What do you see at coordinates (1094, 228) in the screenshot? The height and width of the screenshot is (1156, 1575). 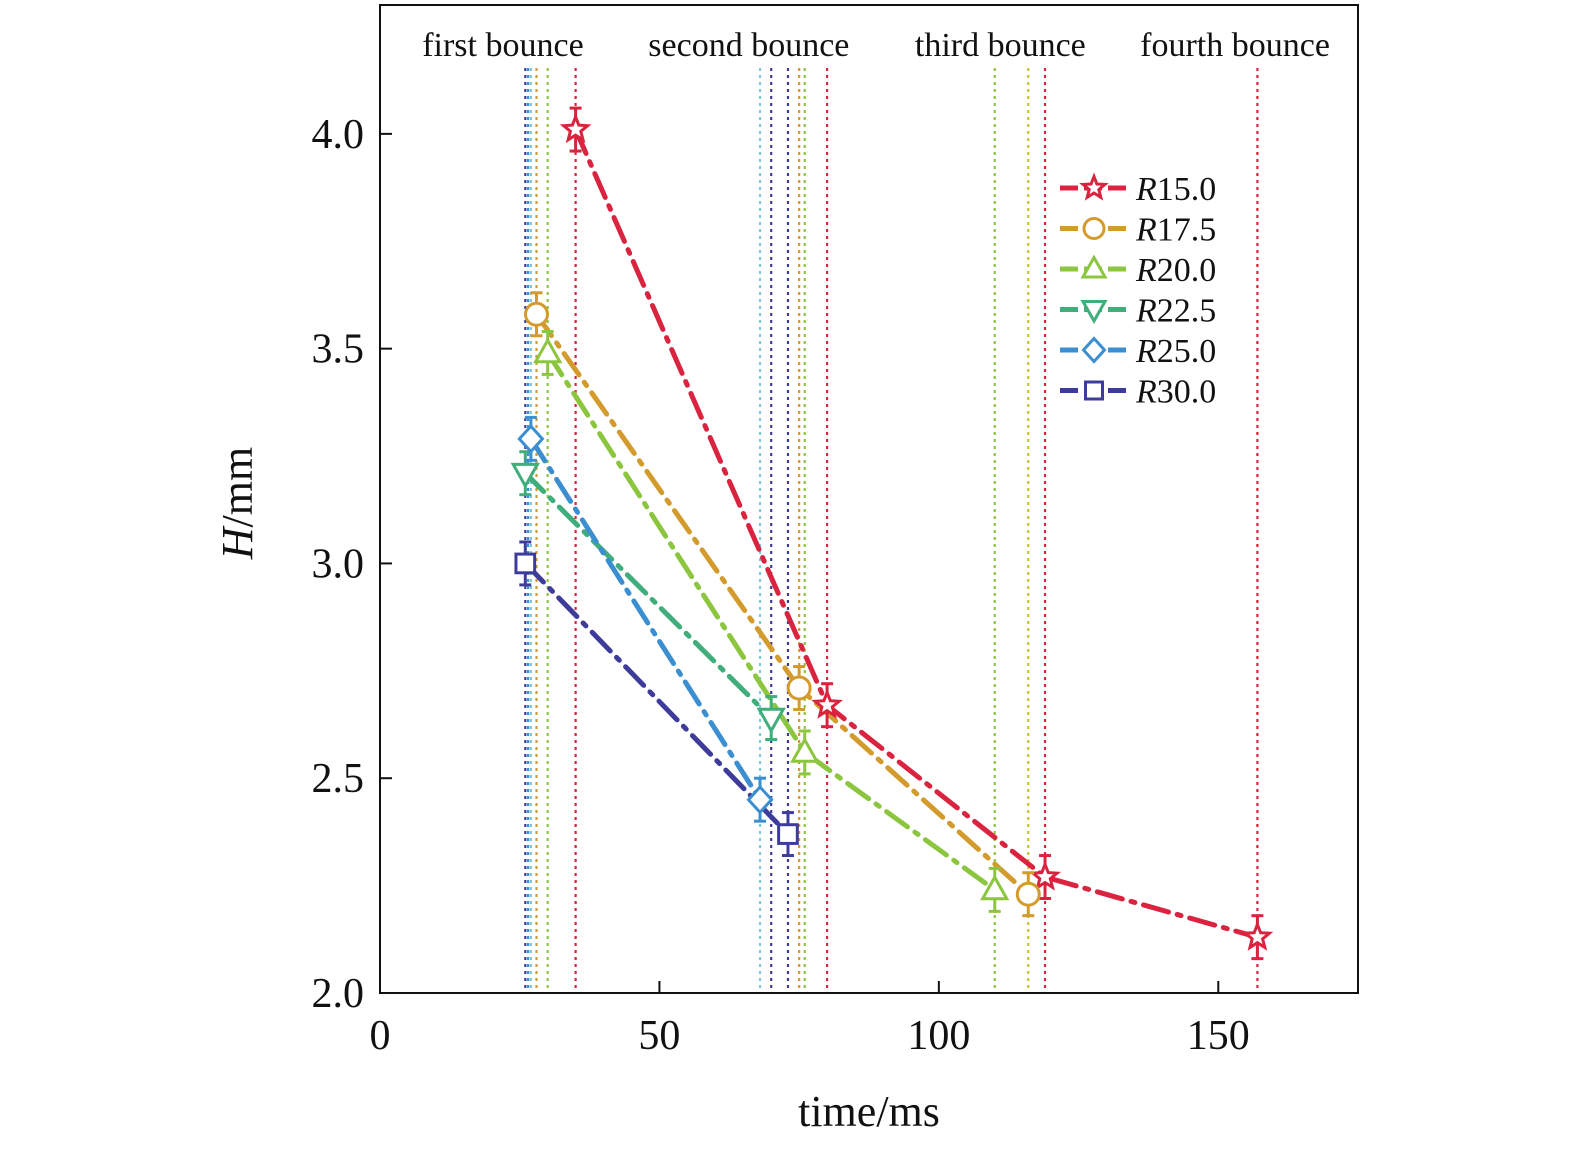 I see `legend-marker-R17.5` at bounding box center [1094, 228].